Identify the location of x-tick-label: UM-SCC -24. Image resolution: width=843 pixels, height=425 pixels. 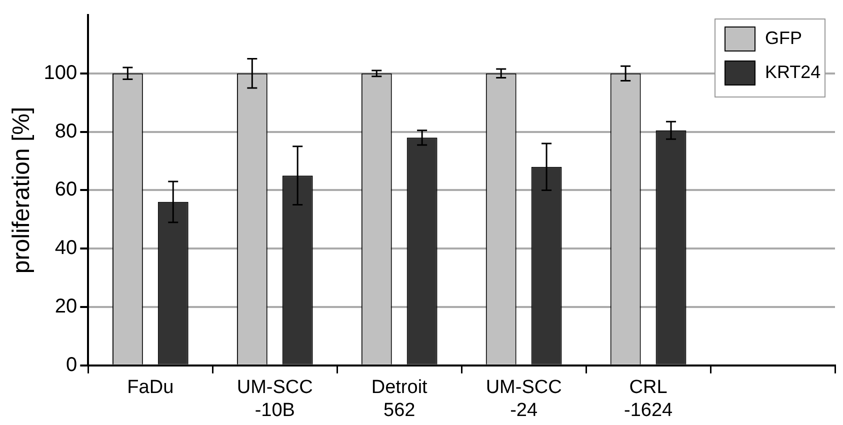
(524, 399).